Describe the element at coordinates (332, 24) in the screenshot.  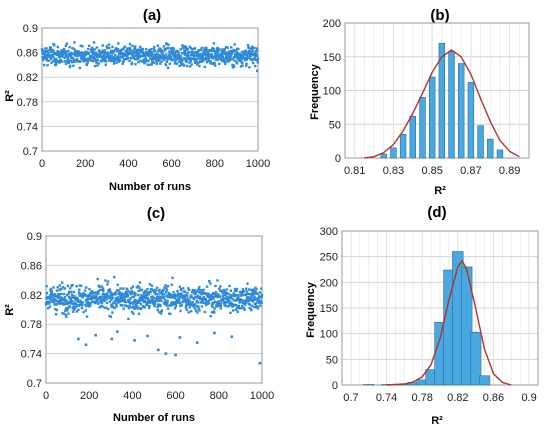
I see `y-tick-label: 200` at that location.